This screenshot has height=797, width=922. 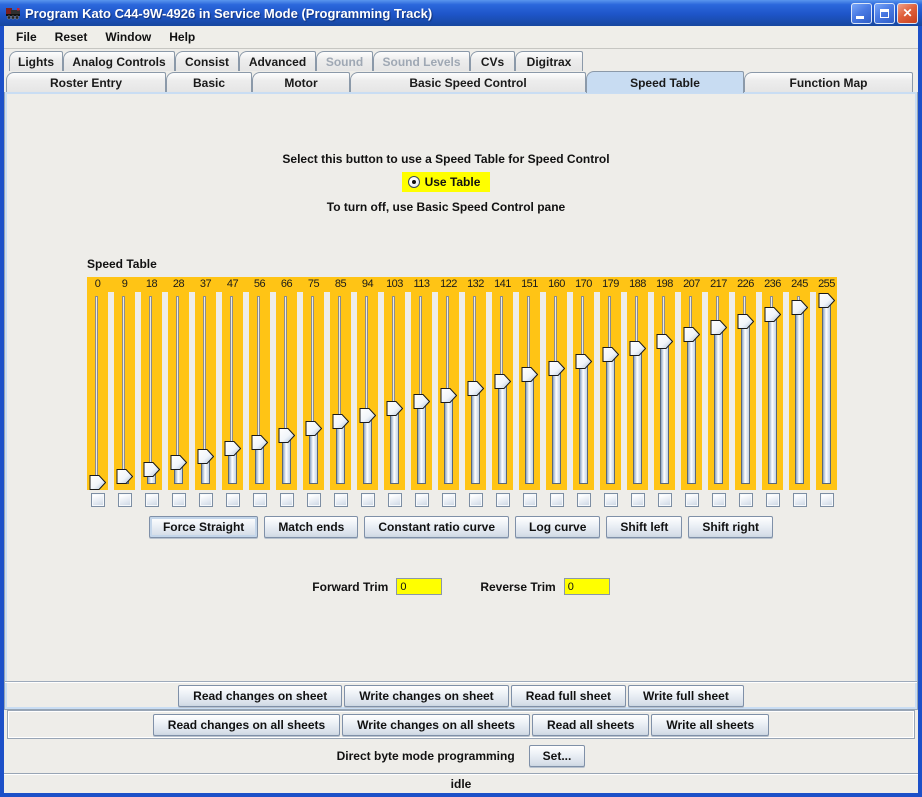 What do you see at coordinates (591, 724) in the screenshot?
I see `read-all-sheets-button: Read all sheets` at bounding box center [591, 724].